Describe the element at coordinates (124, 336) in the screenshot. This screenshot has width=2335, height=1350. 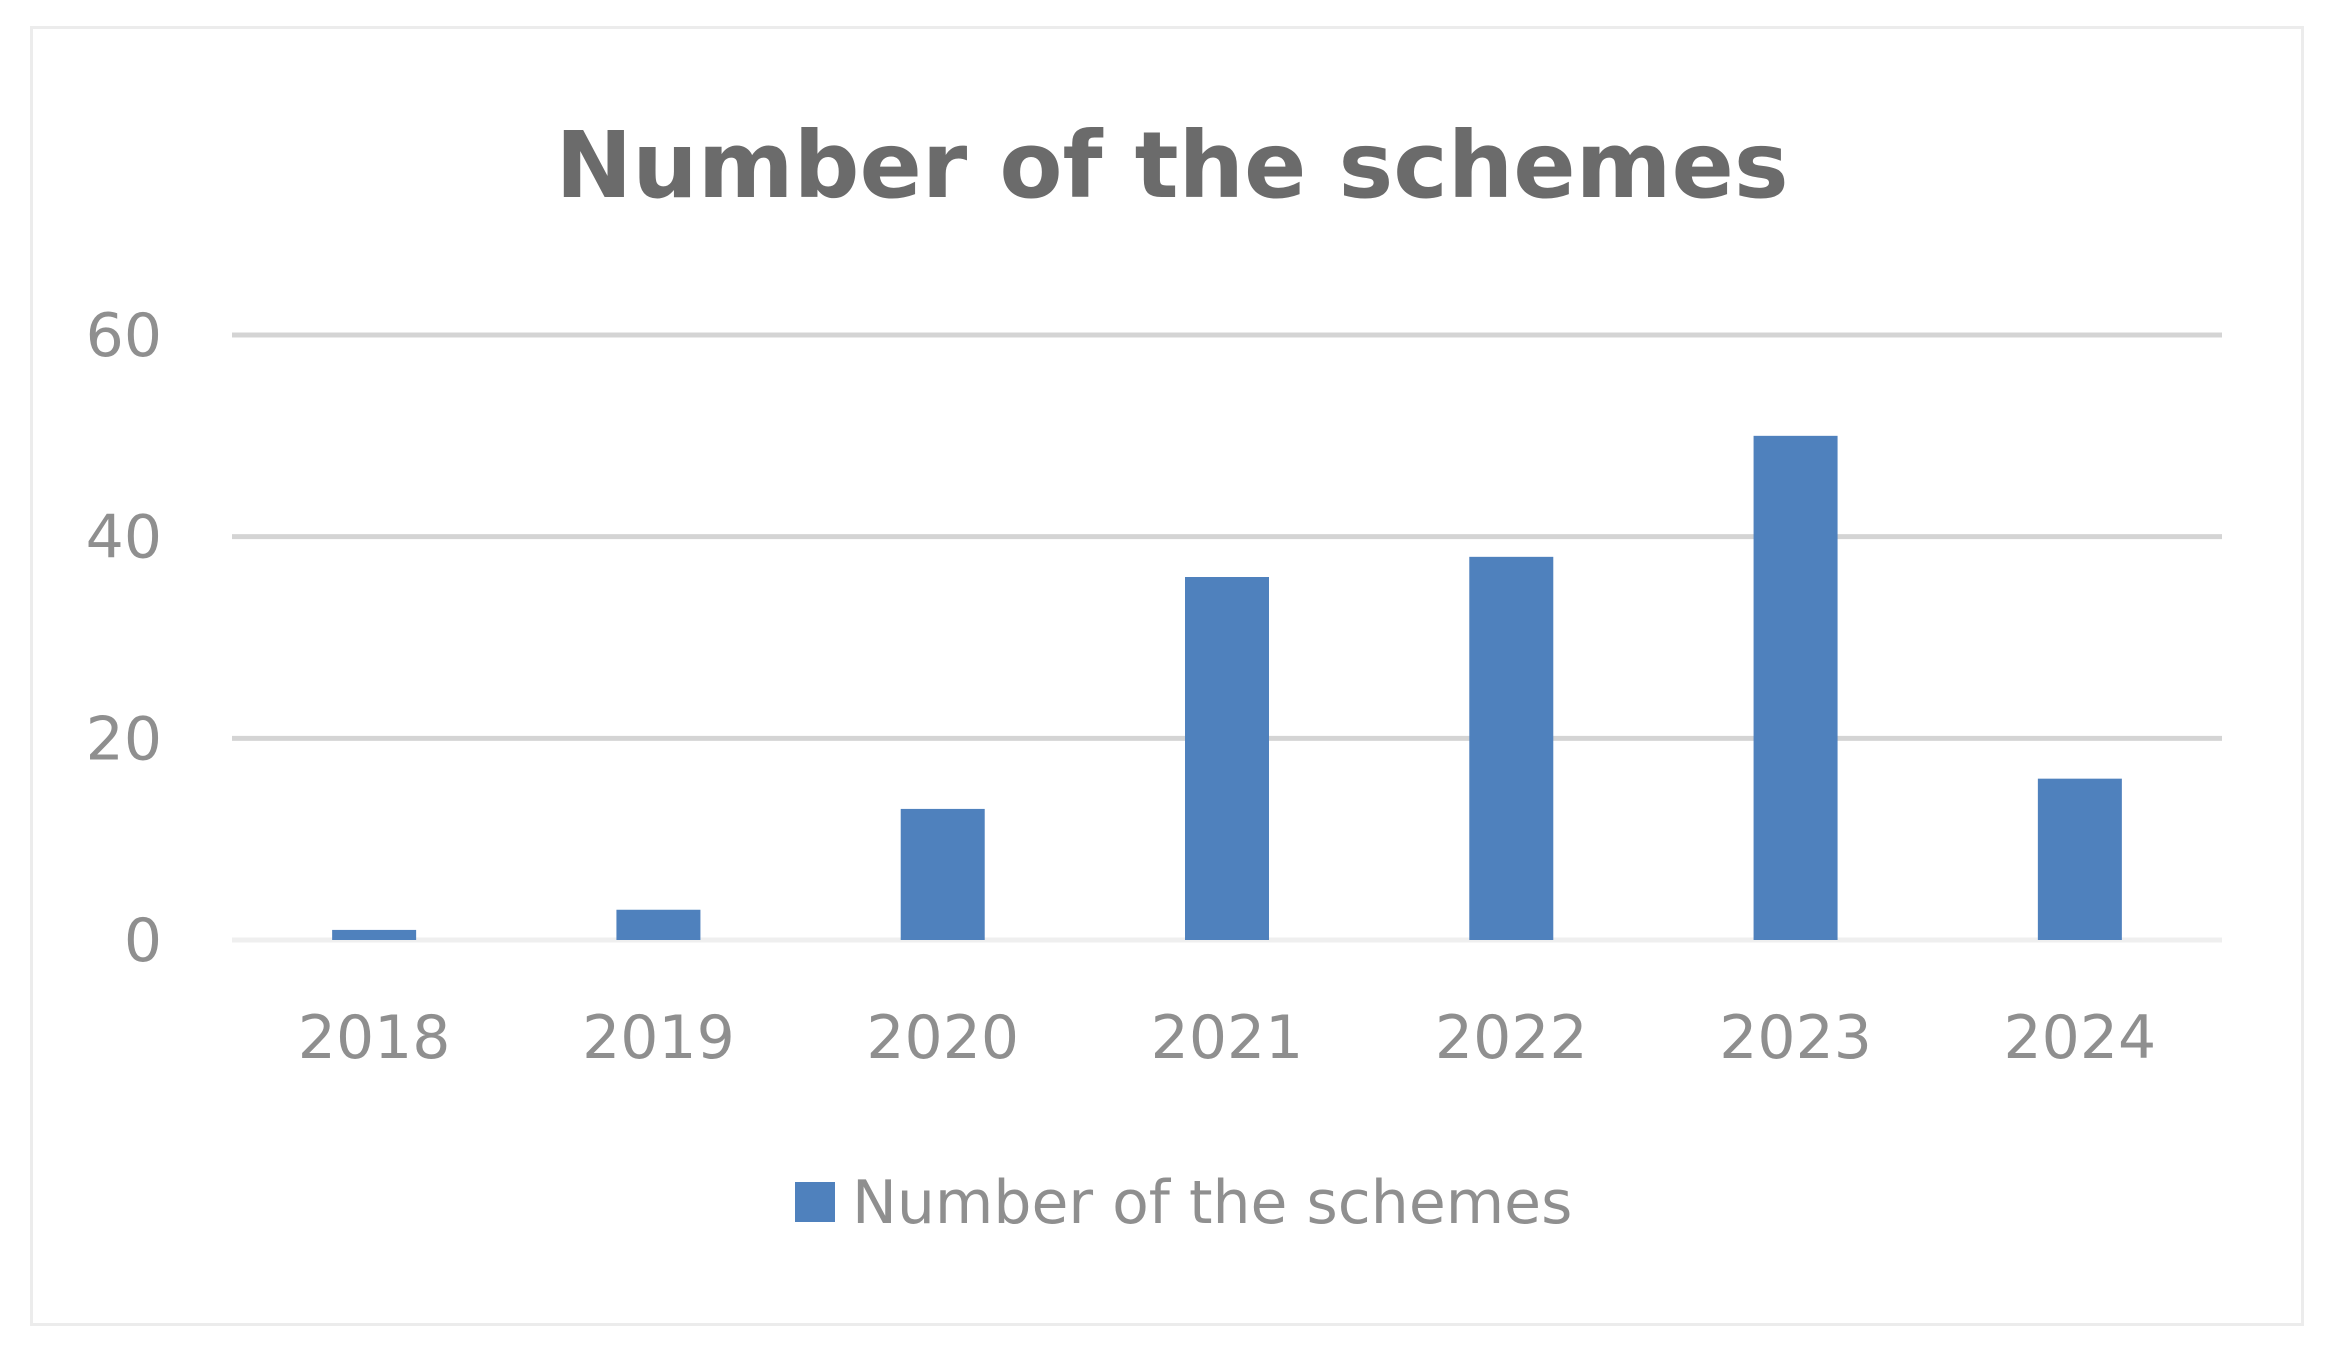
I see `y-tick-label: 60` at that location.